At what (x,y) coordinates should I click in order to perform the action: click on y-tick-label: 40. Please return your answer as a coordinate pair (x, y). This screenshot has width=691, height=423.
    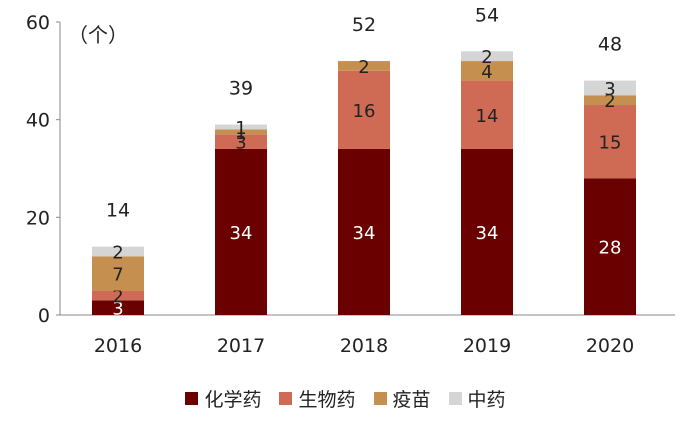
    Looking at the image, I should click on (38, 121).